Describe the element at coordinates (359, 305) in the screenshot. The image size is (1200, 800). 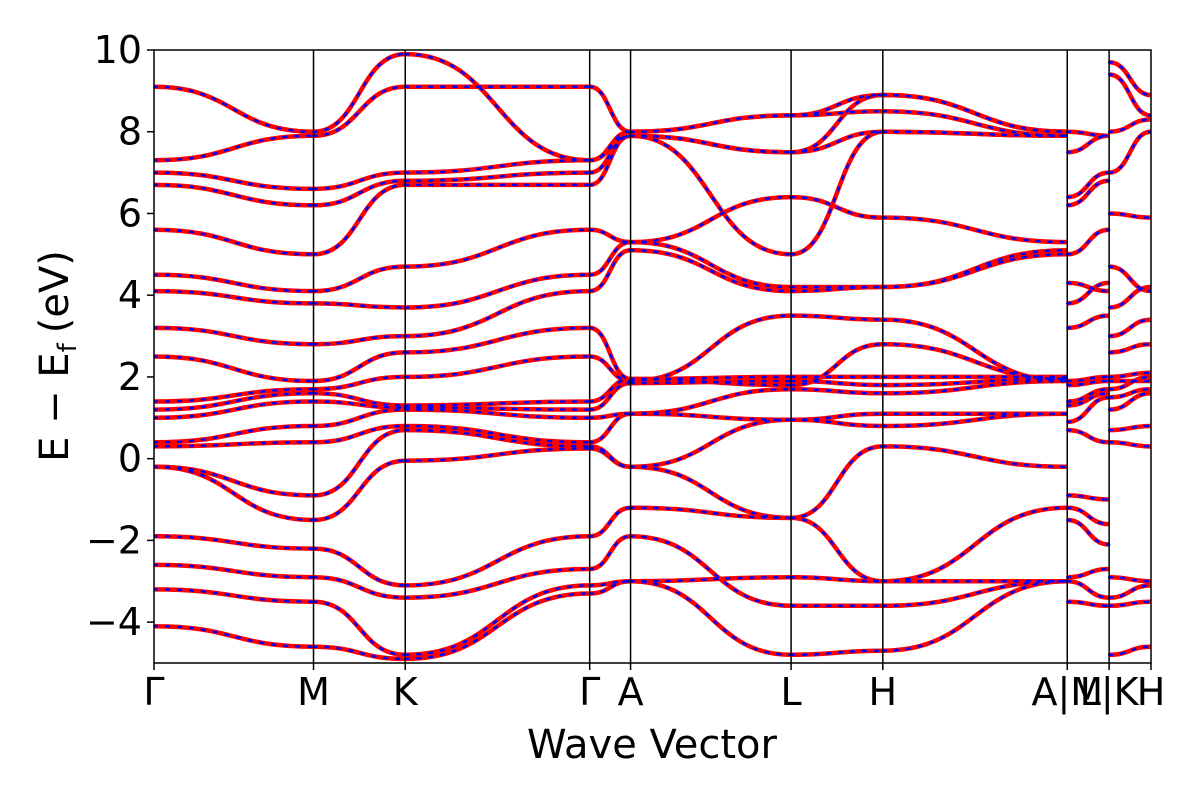
I see `band-blue-seg1-b13` at that location.